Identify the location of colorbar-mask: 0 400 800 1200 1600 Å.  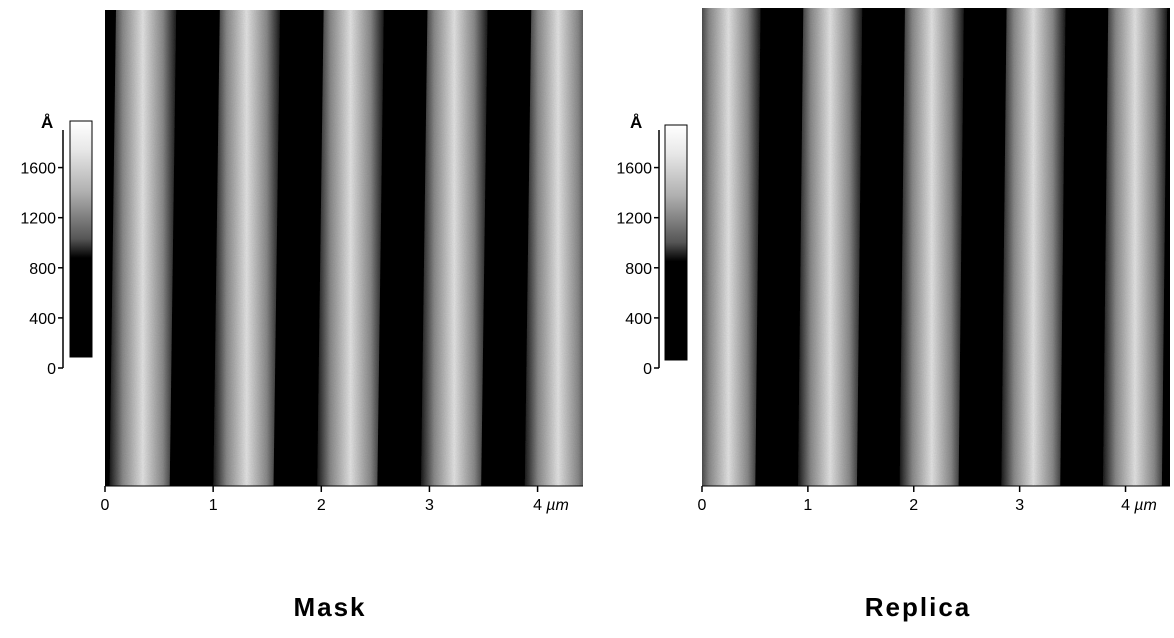
(56, 245).